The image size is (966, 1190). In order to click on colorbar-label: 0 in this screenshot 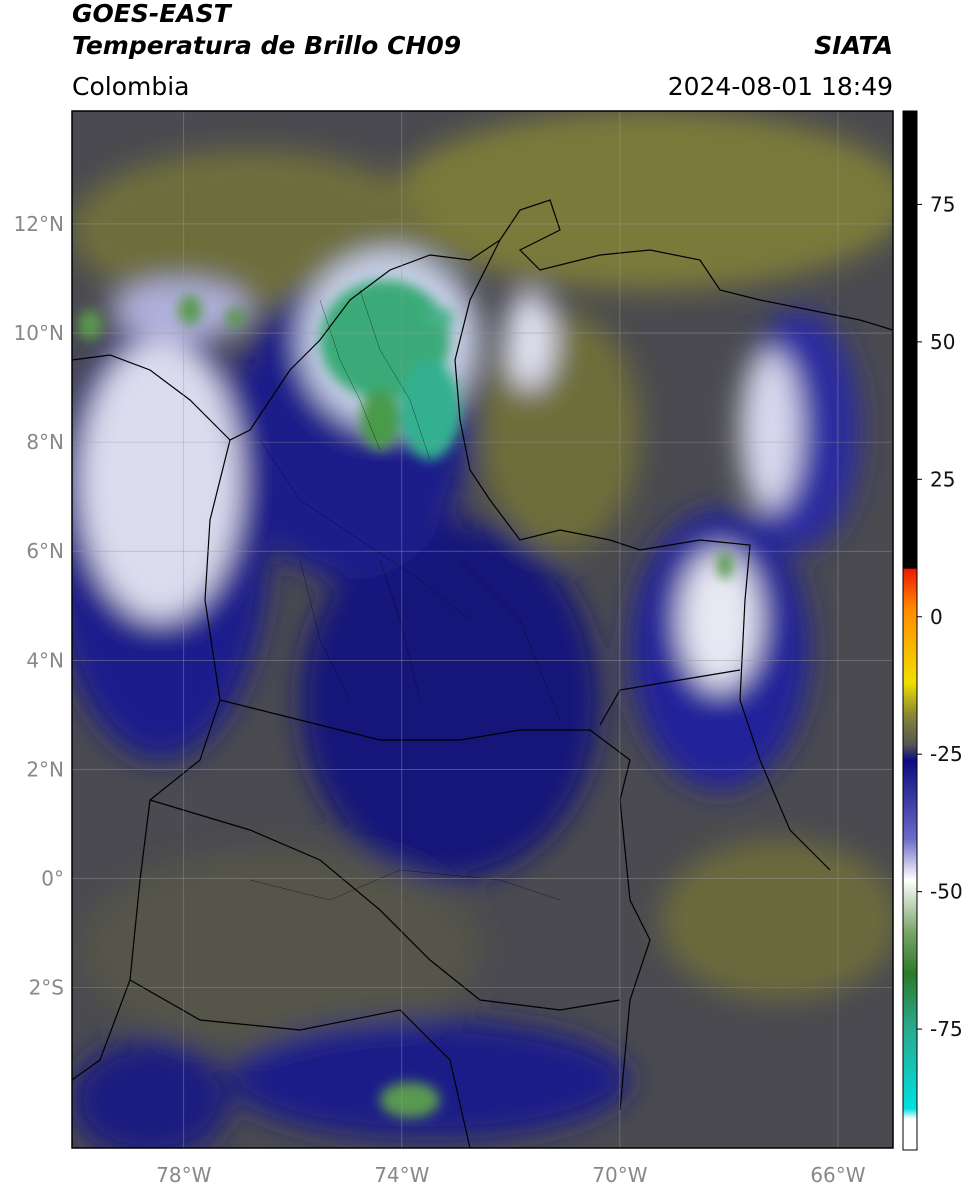, I will do `click(936, 617)`.